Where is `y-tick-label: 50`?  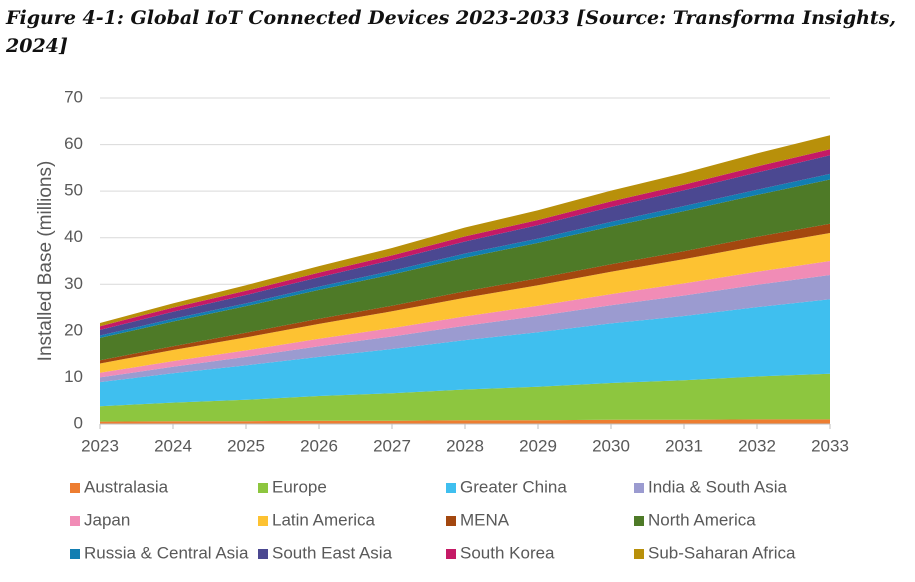 y-tick-label: 50 is located at coordinates (73, 190).